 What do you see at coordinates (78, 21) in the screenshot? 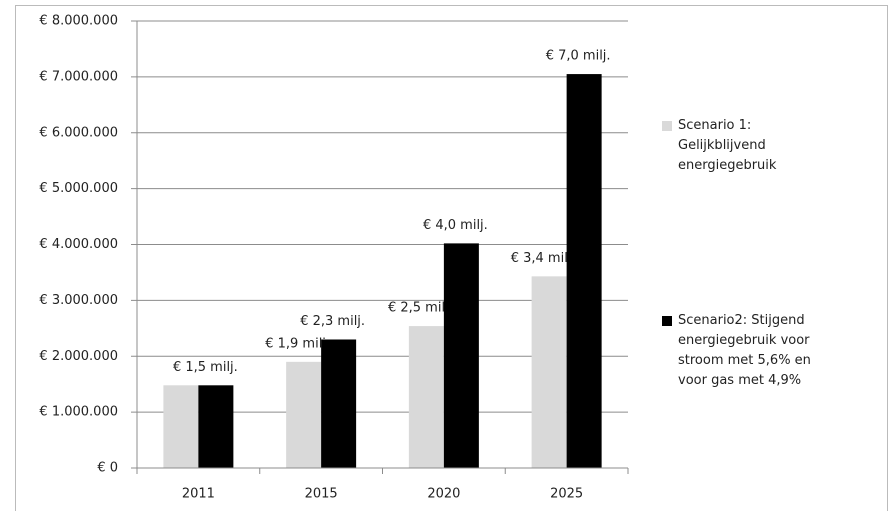
I see `y-tick-label: € 8.000.000` at bounding box center [78, 21].